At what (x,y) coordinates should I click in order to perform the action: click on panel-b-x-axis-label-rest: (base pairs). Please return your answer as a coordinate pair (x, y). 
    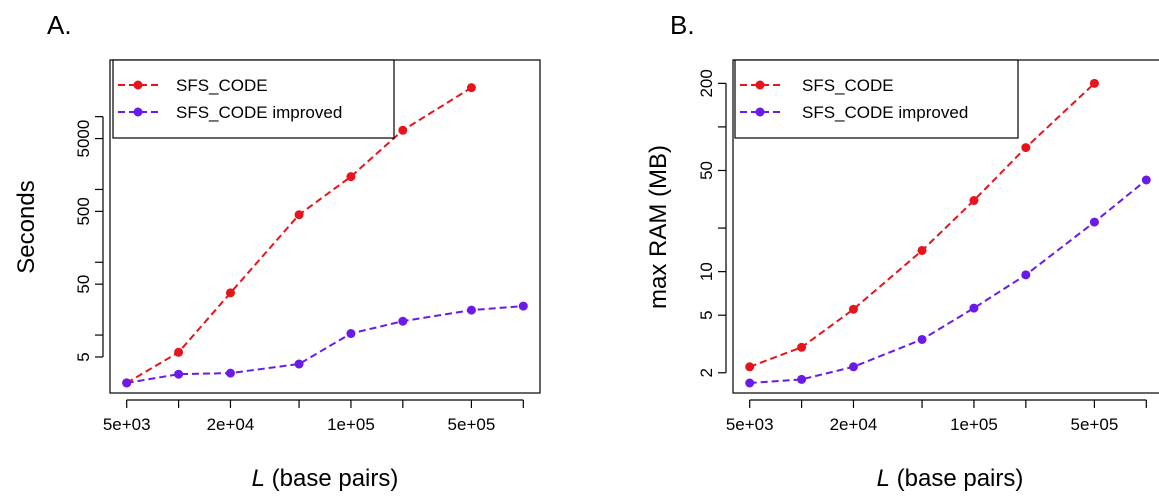
    Looking at the image, I should click on (960, 478).